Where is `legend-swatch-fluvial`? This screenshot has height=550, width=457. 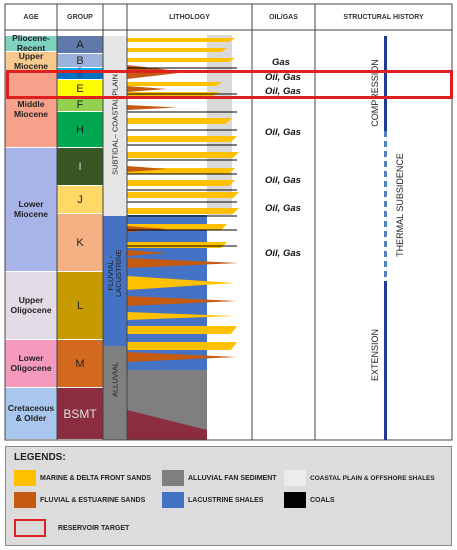 legend-swatch-fluvial is located at coordinates (25, 500).